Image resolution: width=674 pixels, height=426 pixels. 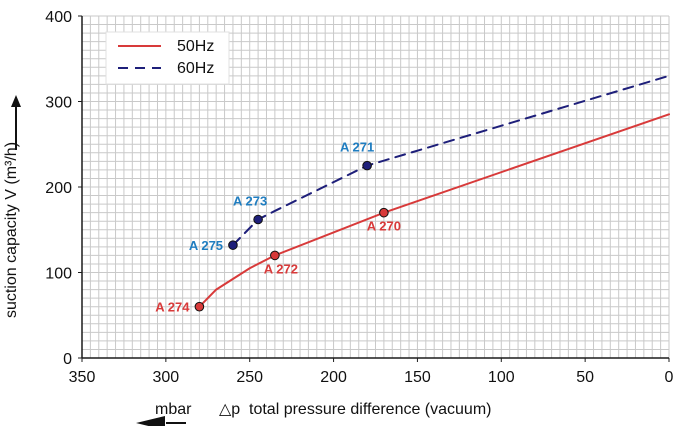 I want to click on data-point-label: A 271, so click(x=357, y=147).